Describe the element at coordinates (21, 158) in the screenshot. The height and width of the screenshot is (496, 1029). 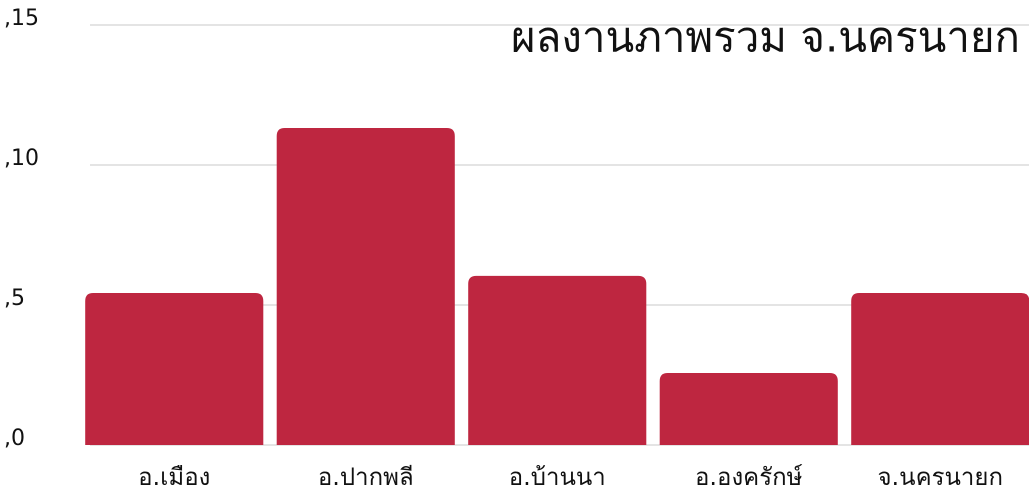
I see `y-tick-label: ,10` at that location.